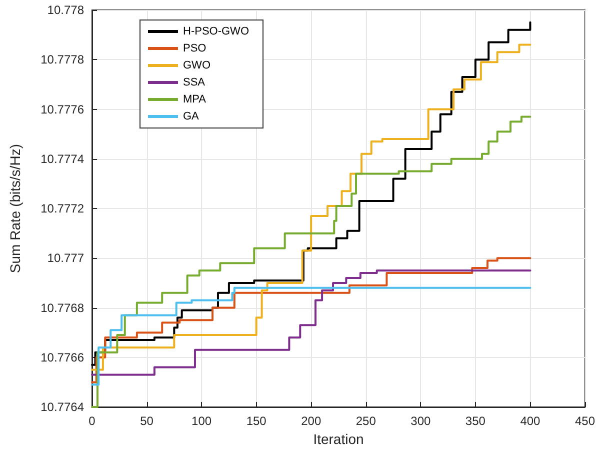 This screenshot has width=598, height=457. I want to click on x-tick-label: 300, so click(420, 421).